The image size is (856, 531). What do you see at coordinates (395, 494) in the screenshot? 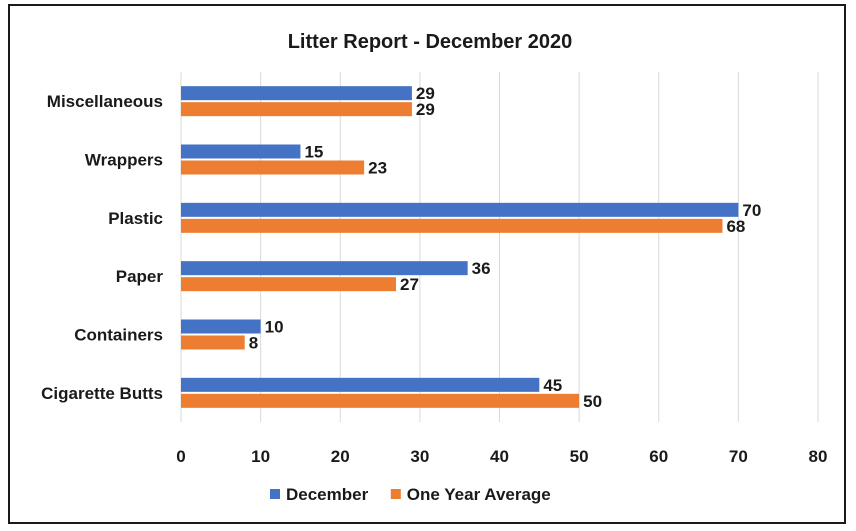
I see `legend-swatch-one-year-average` at bounding box center [395, 494].